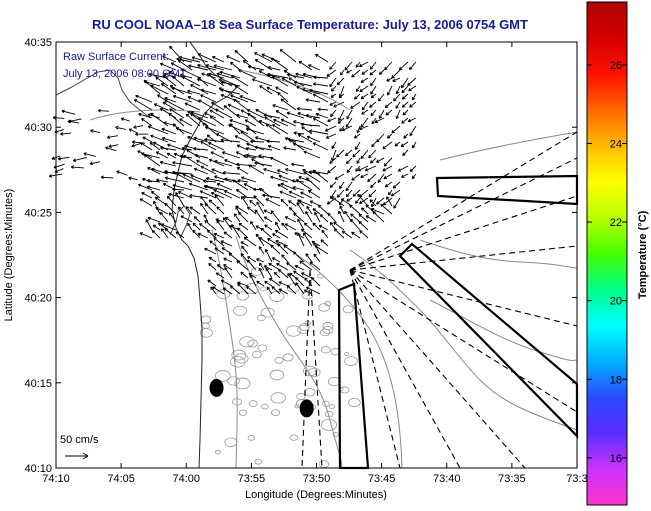  What do you see at coordinates (508, 146) in the screenshot?
I see `contour-line` at bounding box center [508, 146].